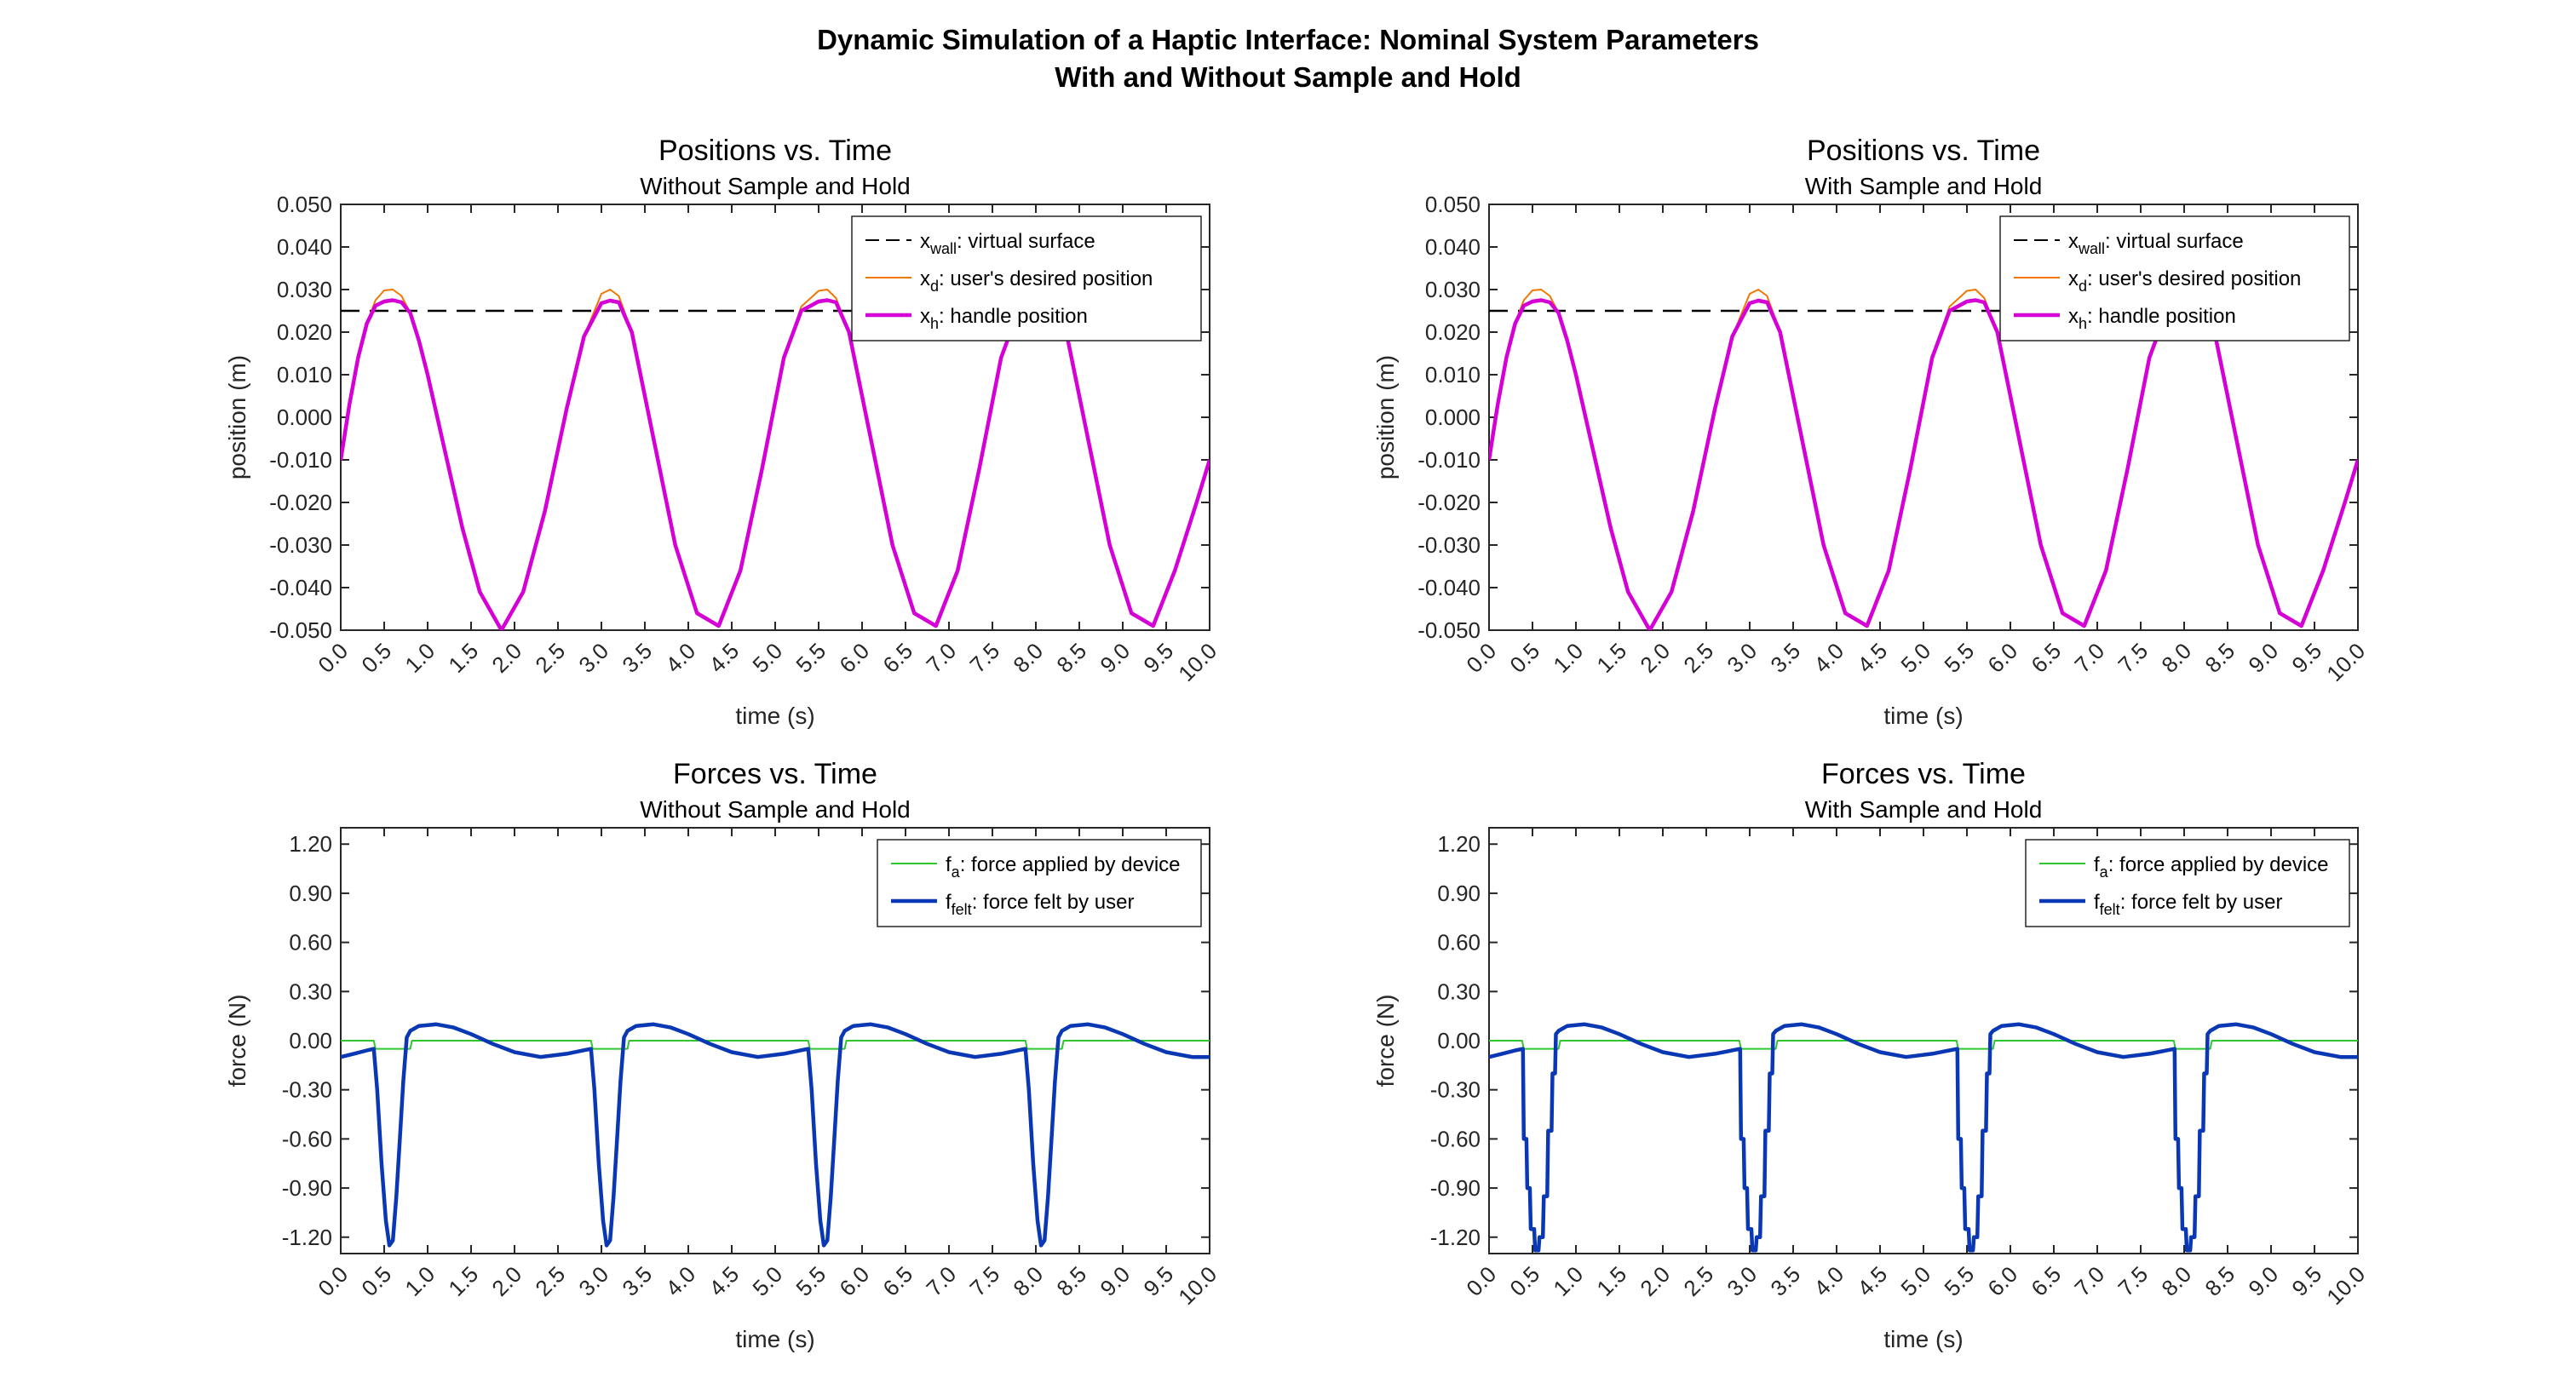 The image size is (2576, 1383). I want to click on series-line-applied, so click(1924, 1045).